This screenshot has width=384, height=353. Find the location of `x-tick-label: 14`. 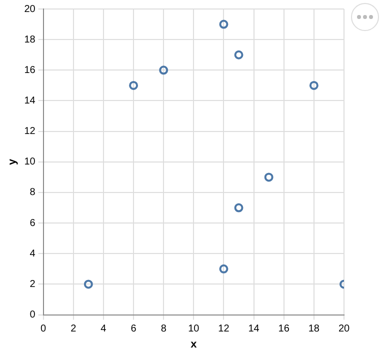

x-tick-label: 14 is located at coordinates (254, 329).